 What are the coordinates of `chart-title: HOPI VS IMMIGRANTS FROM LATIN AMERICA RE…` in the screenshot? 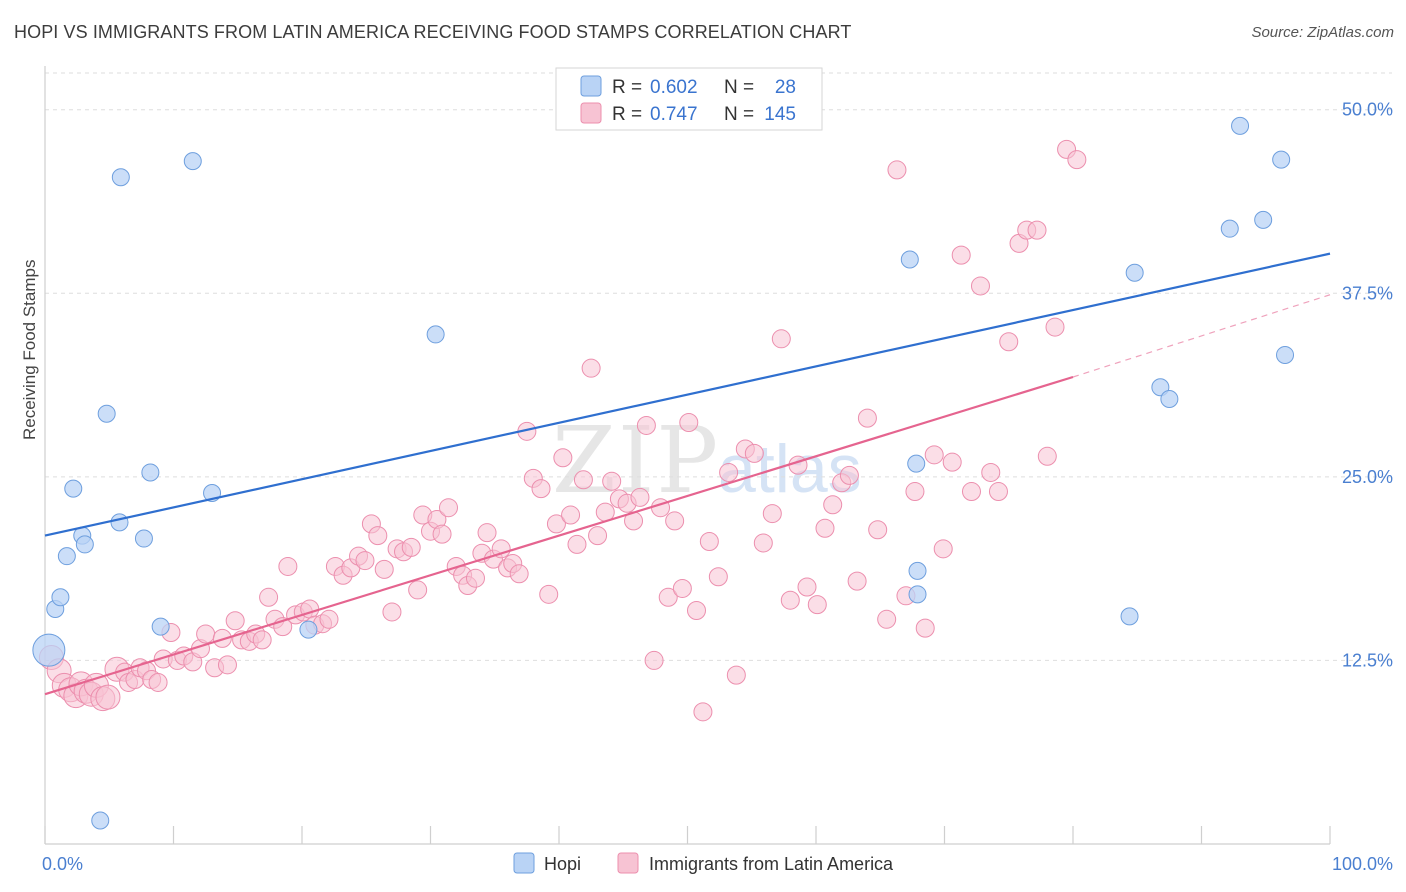 It's located at (433, 32).